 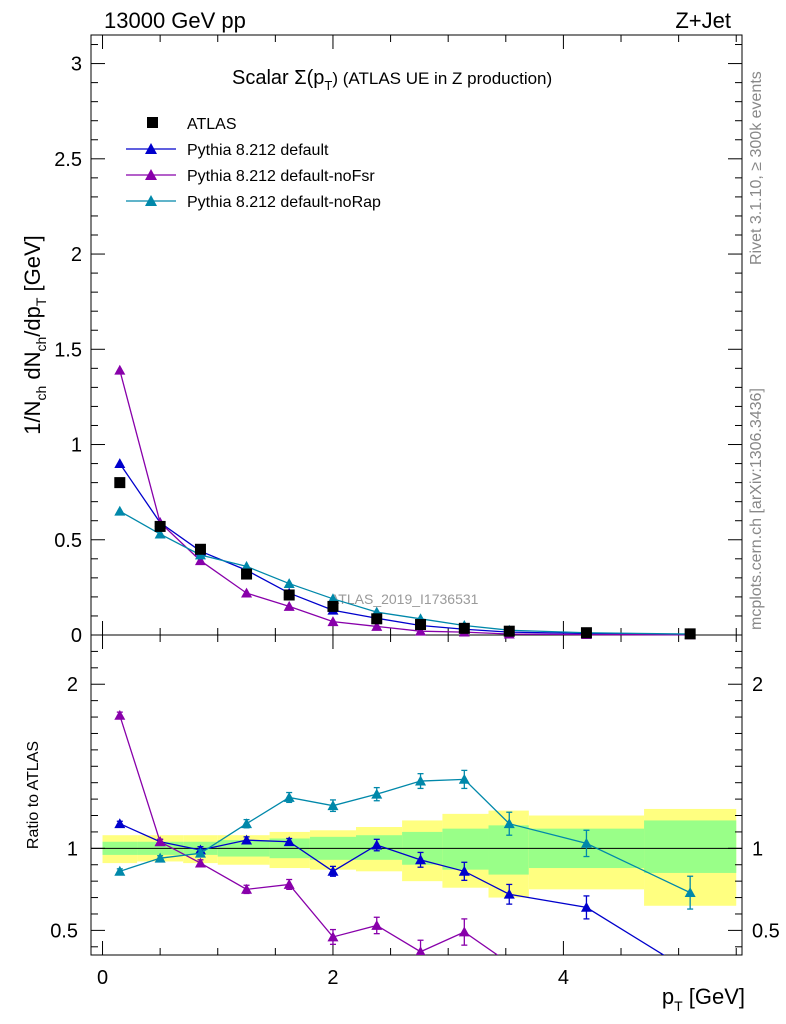 What do you see at coordinates (151, 148) in the screenshot?
I see `legend-default-marker` at bounding box center [151, 148].